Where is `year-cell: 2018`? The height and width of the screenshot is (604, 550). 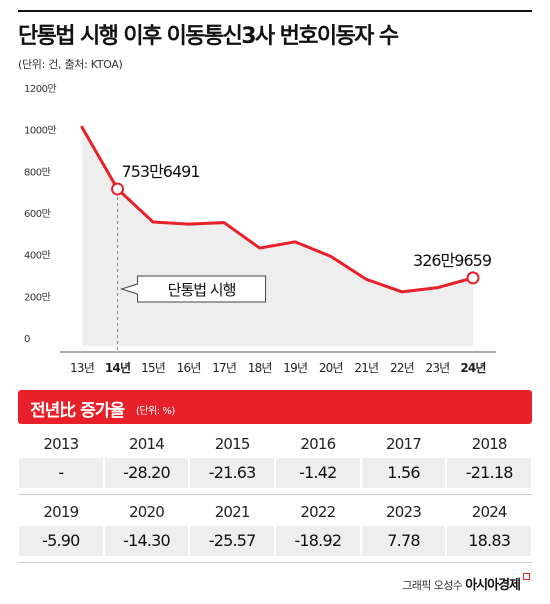 year-cell: 2018 is located at coordinates (489, 444).